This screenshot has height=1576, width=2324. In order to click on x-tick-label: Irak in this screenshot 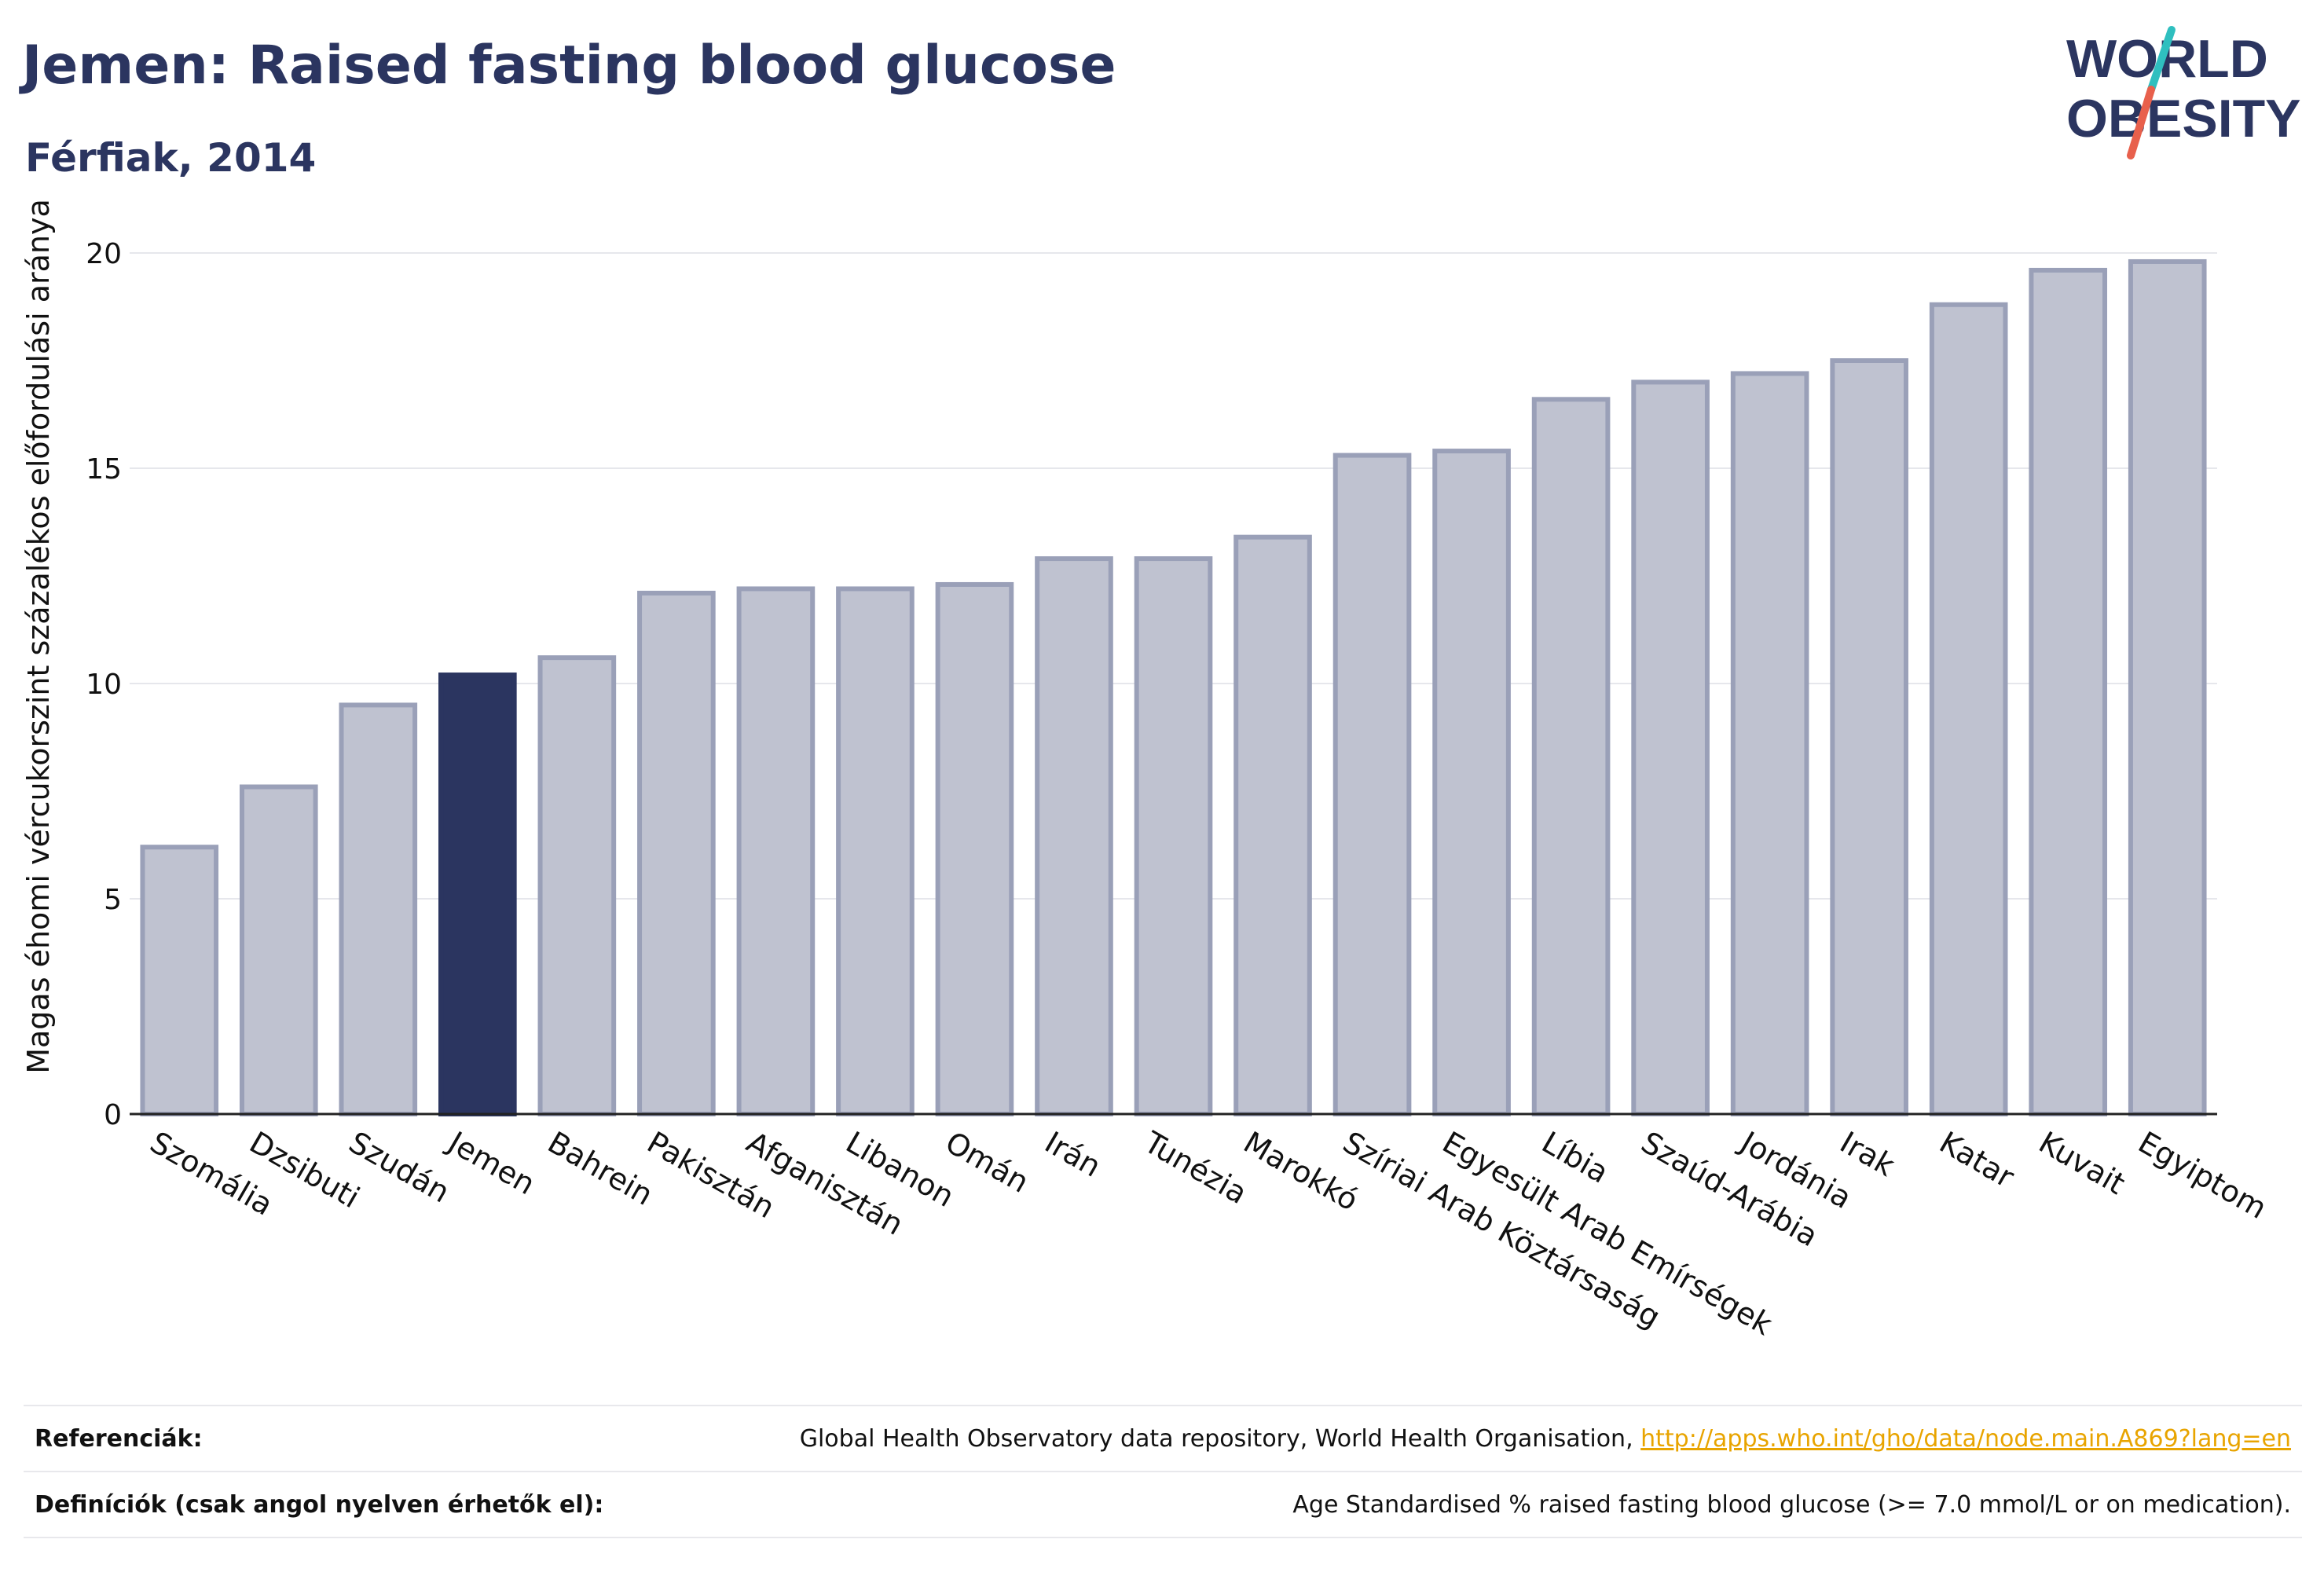, I will do `click(1868, 1154)`.